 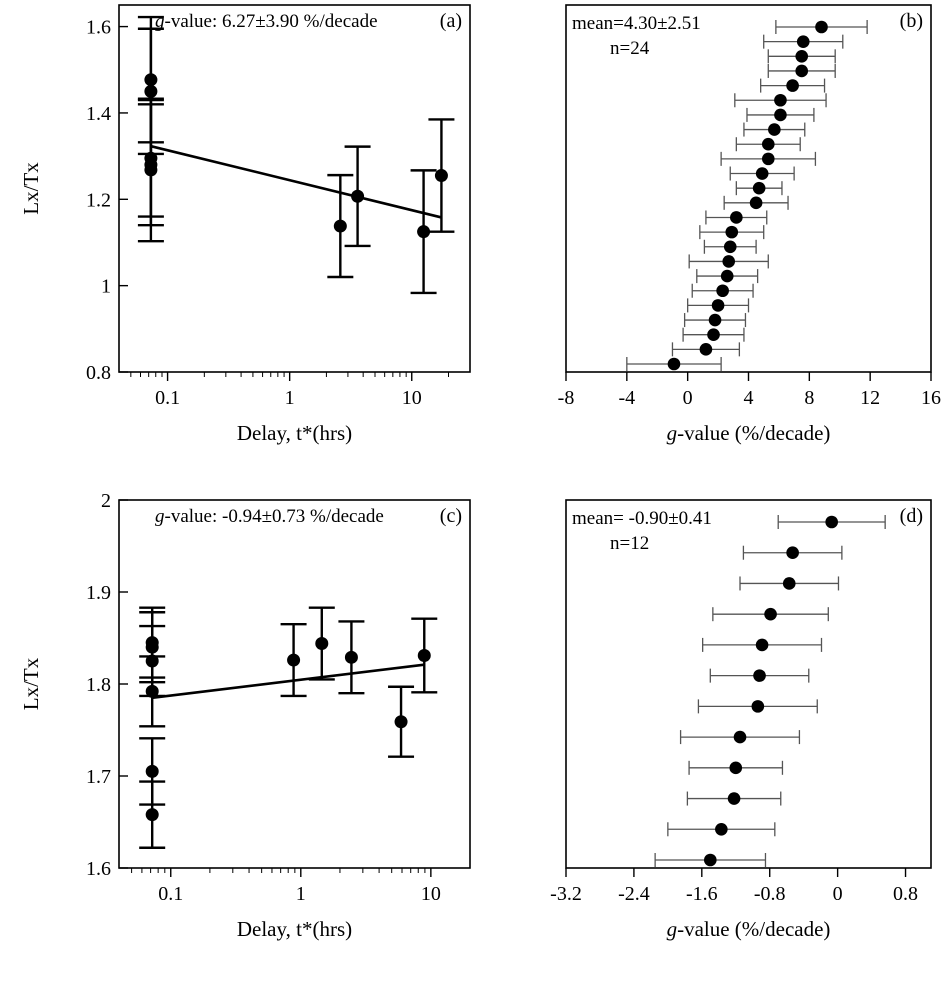 I want to click on x-tick-label: 0, so click(x=838, y=894).